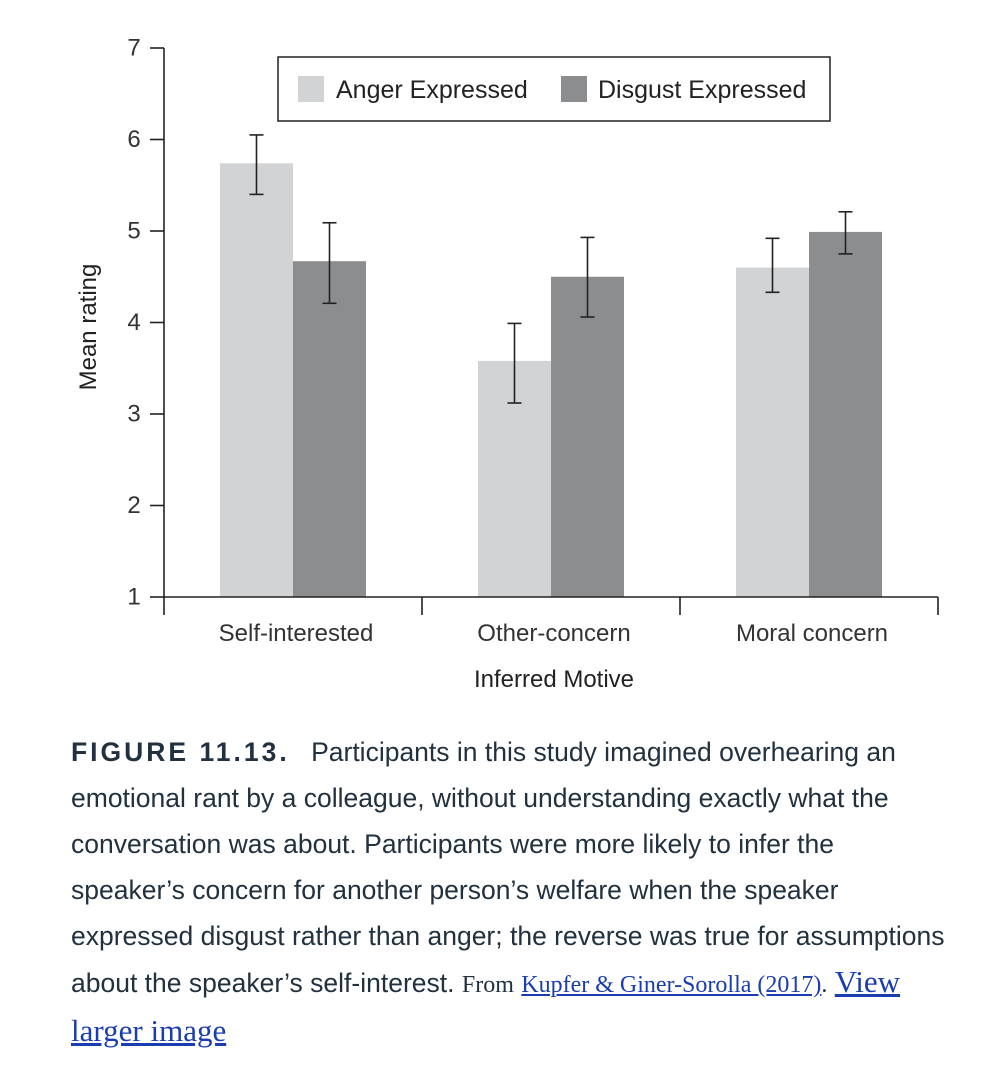 The height and width of the screenshot is (1074, 998). I want to click on error-bar-disgust-self-interested, so click(329, 263).